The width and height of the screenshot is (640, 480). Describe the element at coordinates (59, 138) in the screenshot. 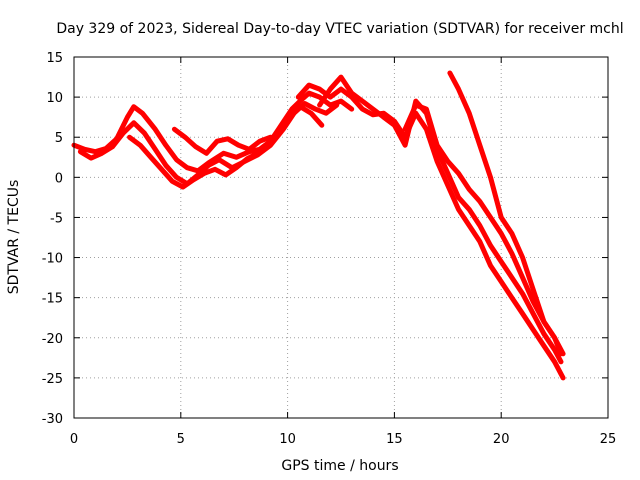

I see `y-tick-label: 5` at that location.